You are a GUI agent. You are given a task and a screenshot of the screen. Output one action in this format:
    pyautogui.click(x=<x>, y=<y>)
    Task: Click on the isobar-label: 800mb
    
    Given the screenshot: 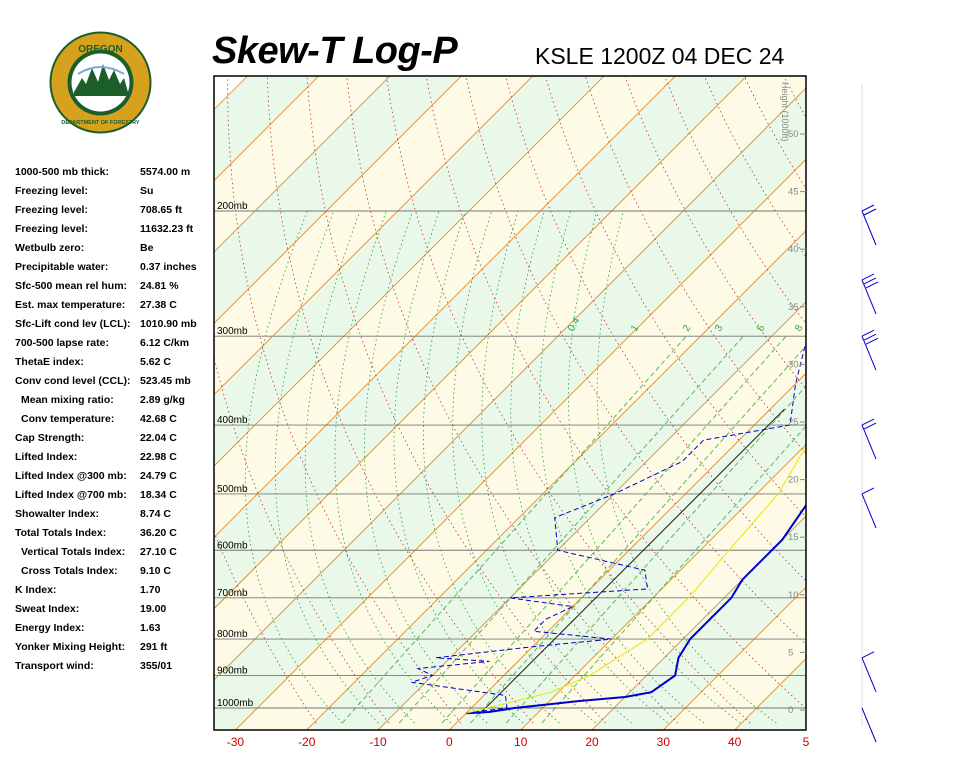 What is the action you would take?
    pyautogui.click(x=232, y=634)
    